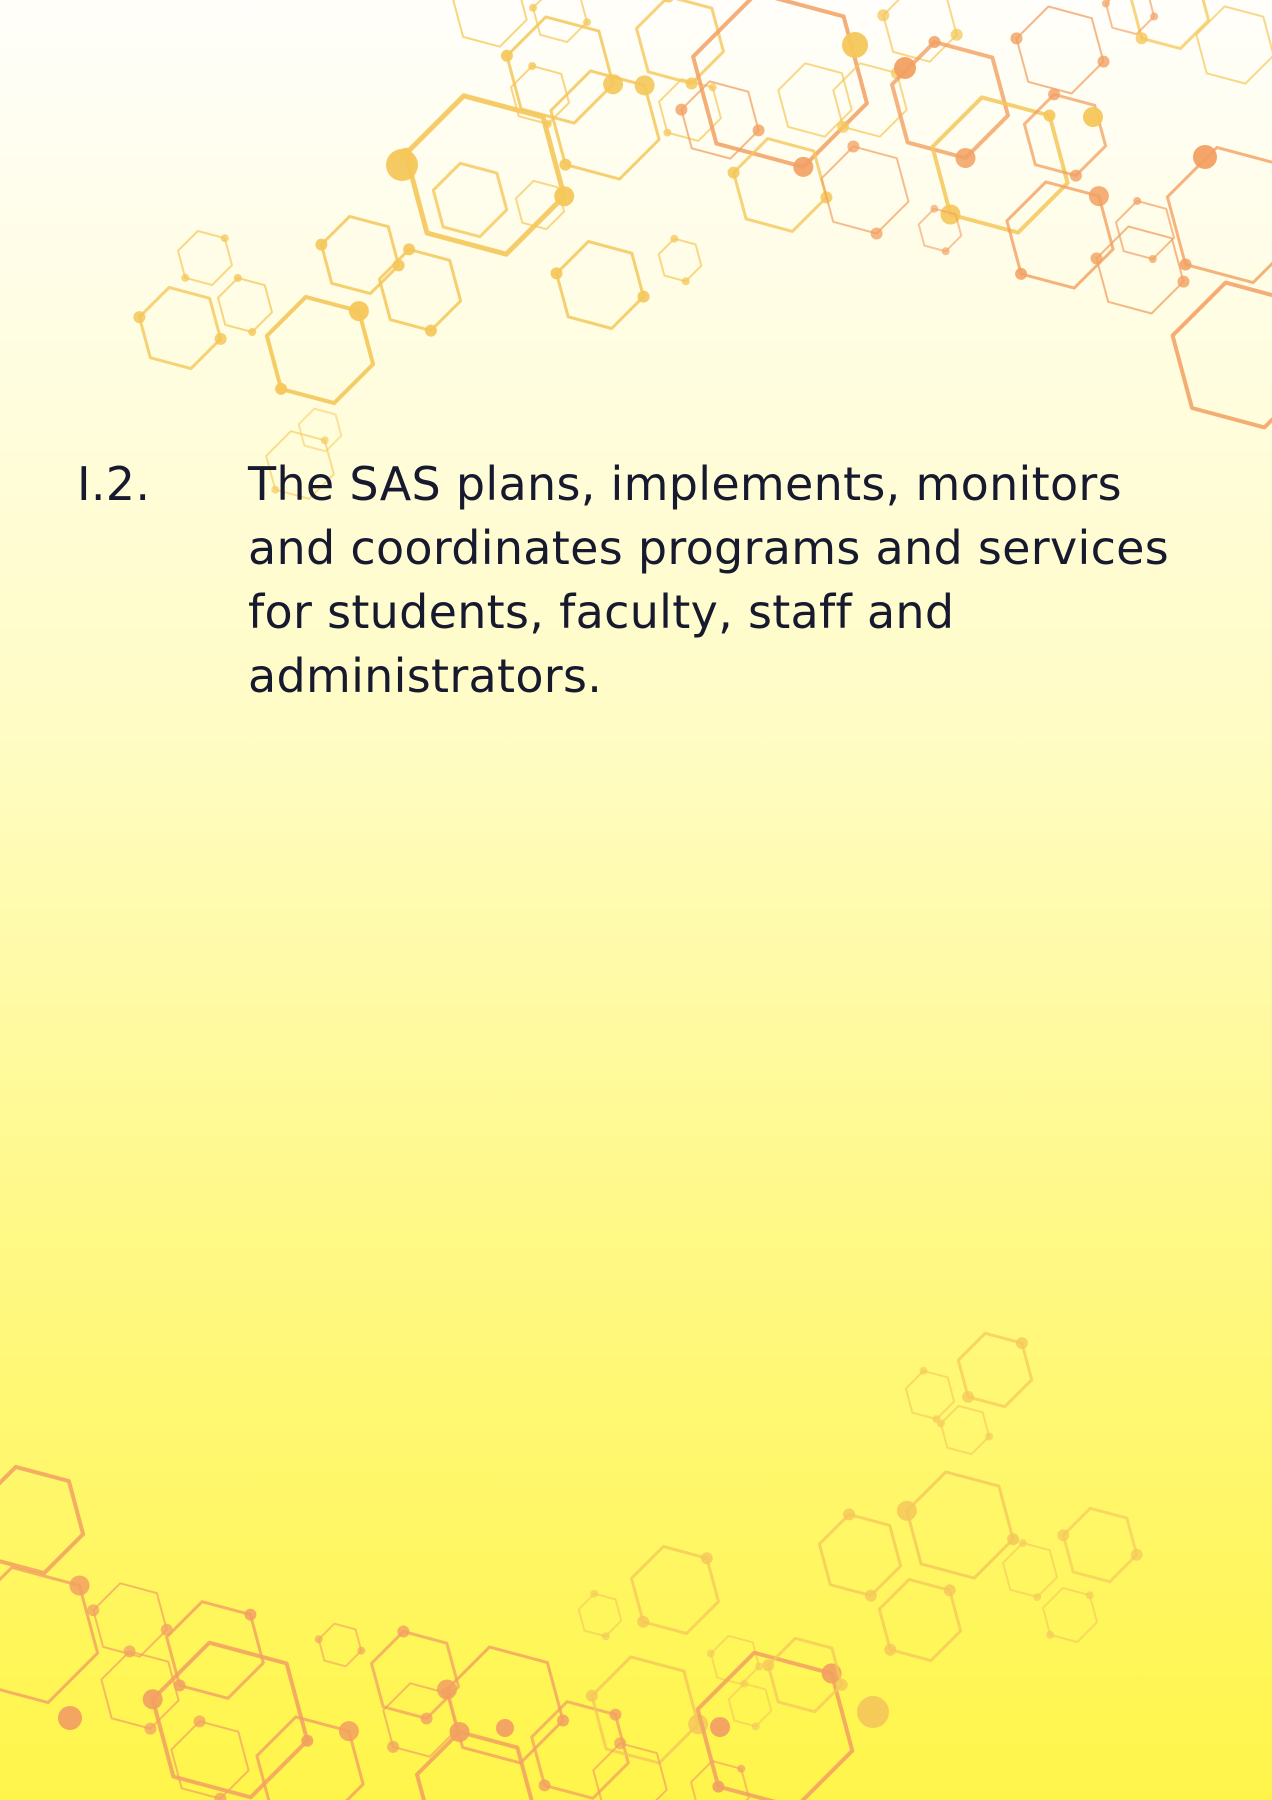  I want to click on section-number: I.2., so click(114, 484).